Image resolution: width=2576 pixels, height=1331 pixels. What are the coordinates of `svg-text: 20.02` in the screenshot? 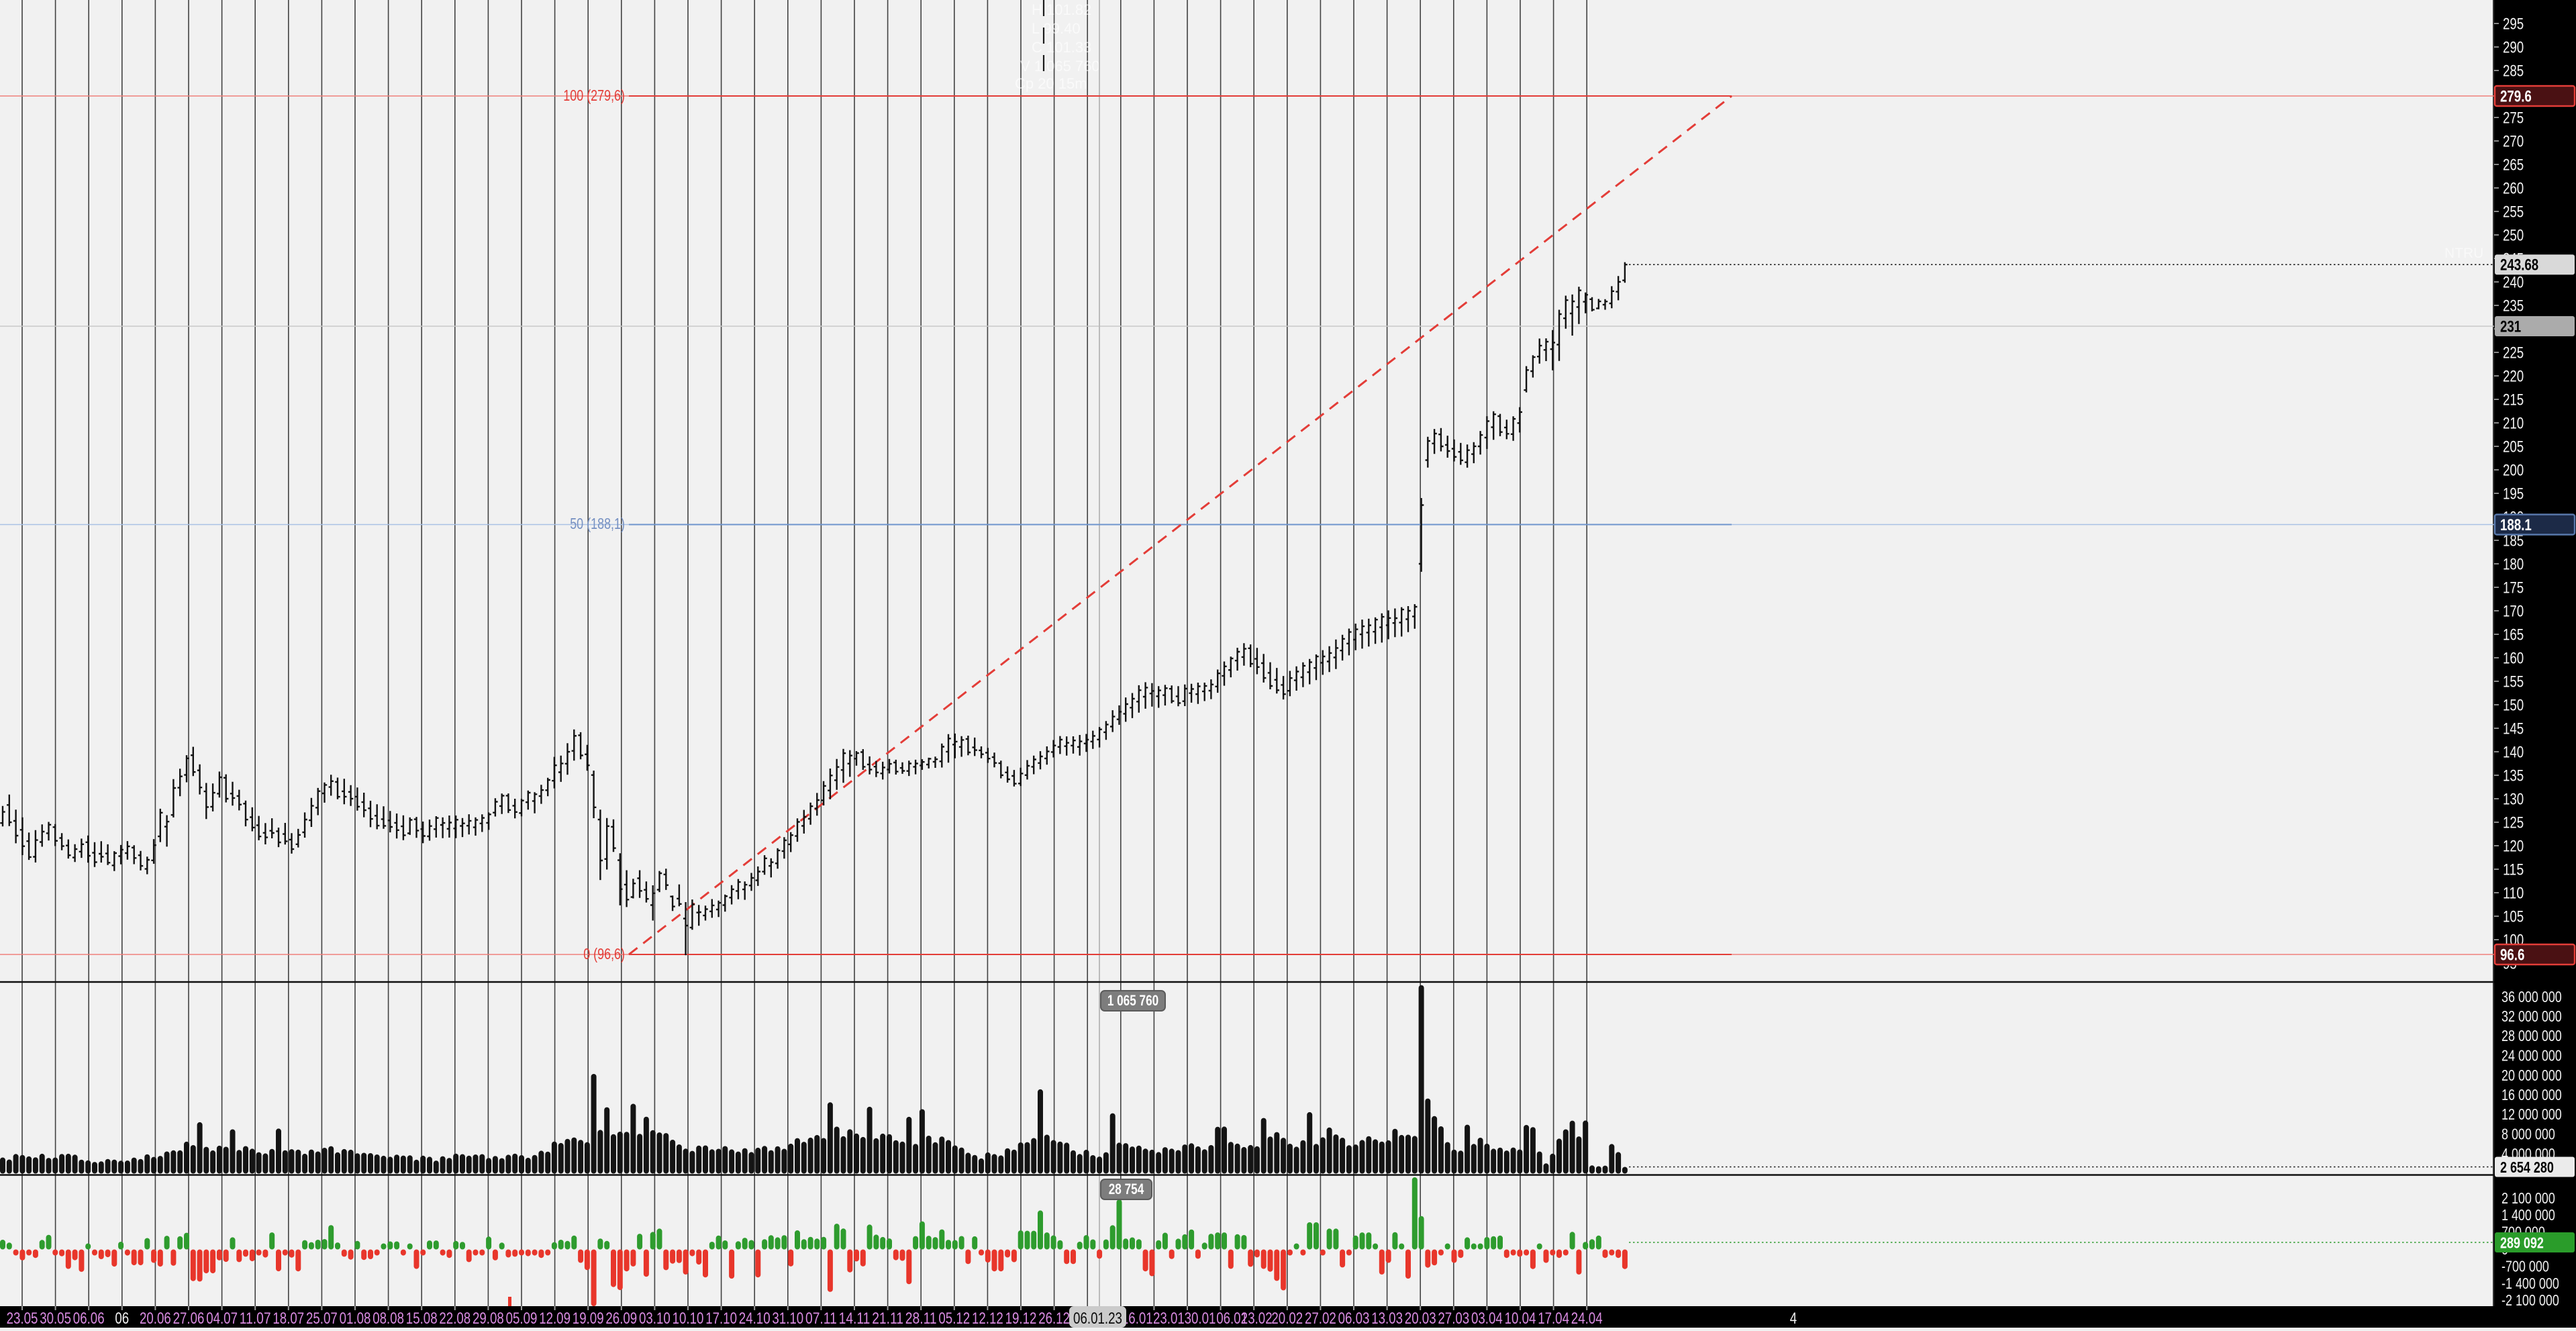 It's located at (1287, 1319).